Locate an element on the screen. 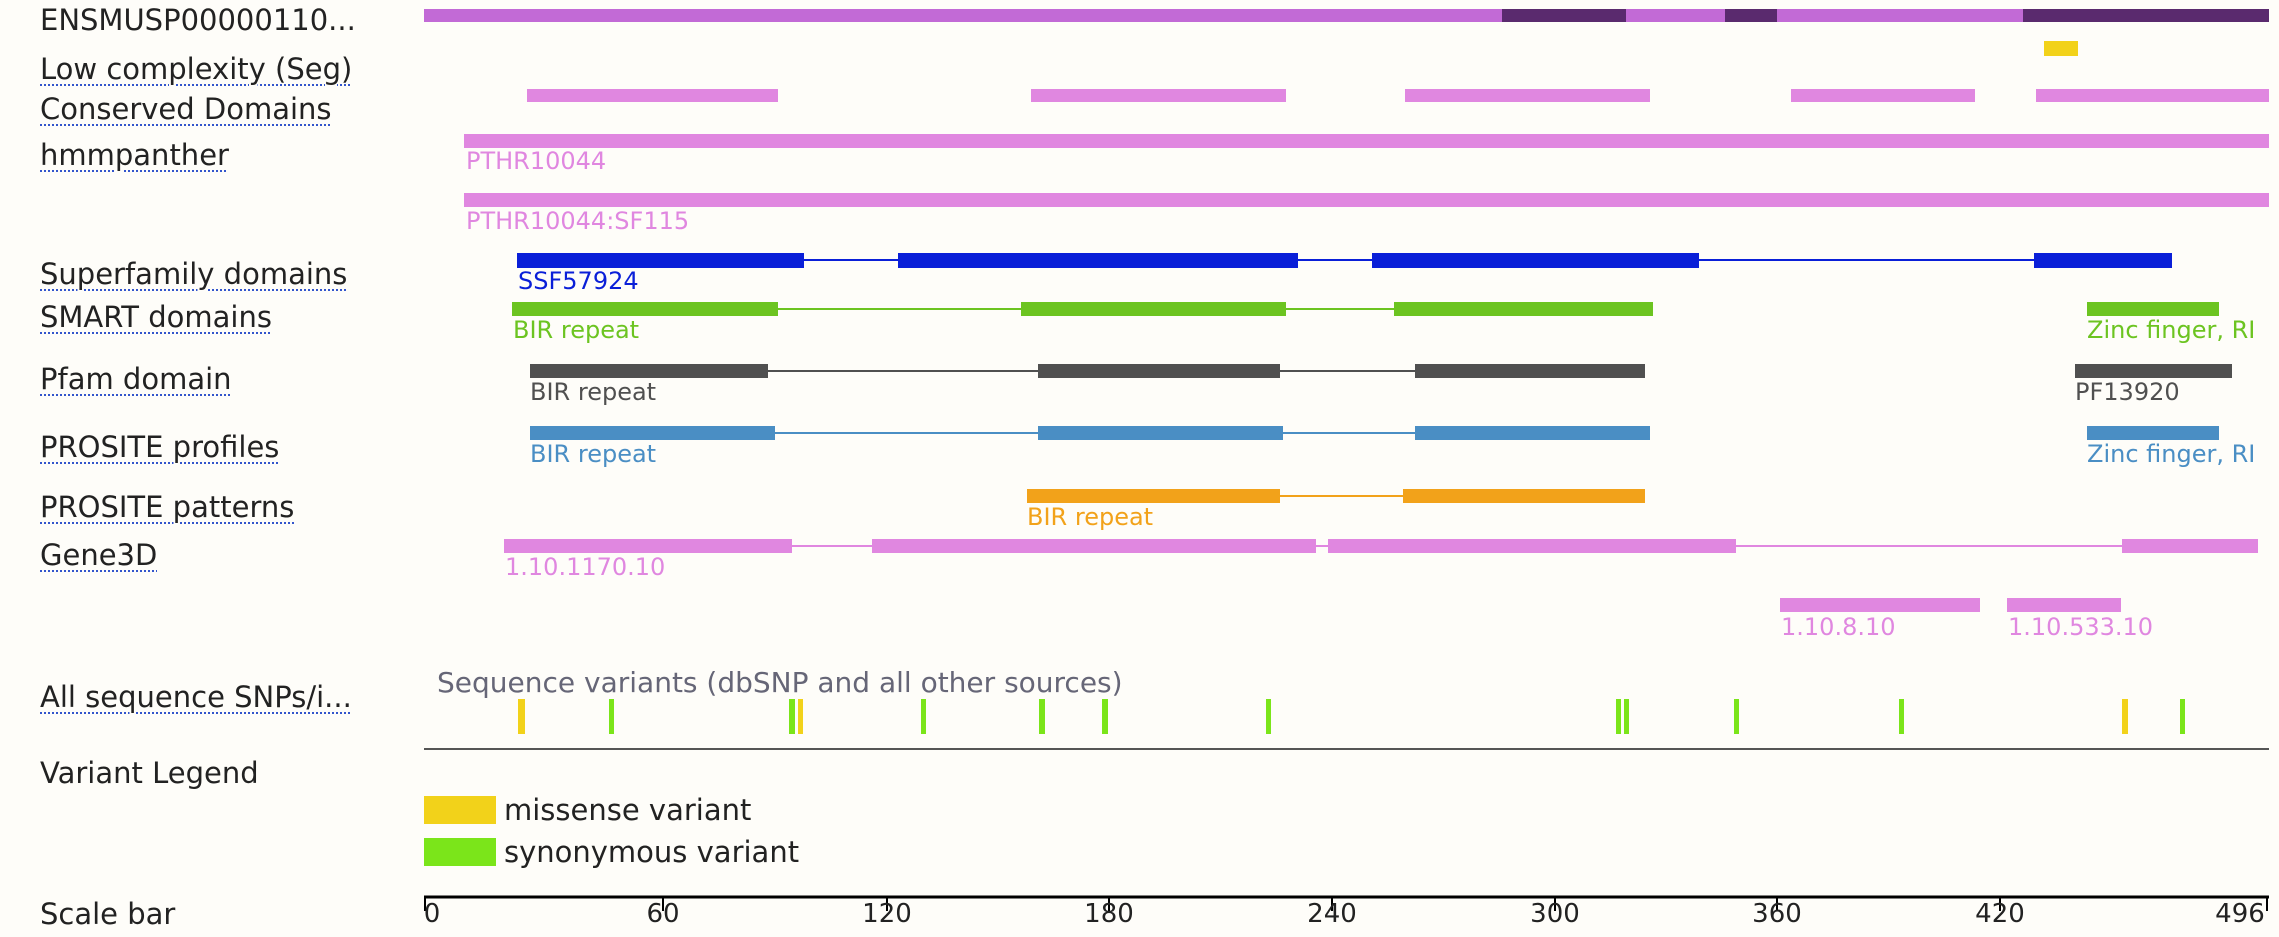 This screenshot has width=2279, height=937. track-label-conserved-domains: Conserved Domains is located at coordinates (186, 109).